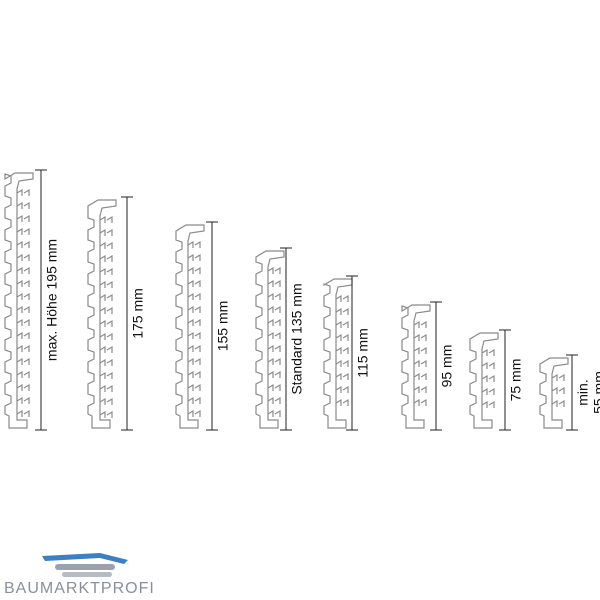 The height and width of the screenshot is (600, 600). What do you see at coordinates (363, 353) in the screenshot?
I see `dimension-label: 115 mm` at bounding box center [363, 353].